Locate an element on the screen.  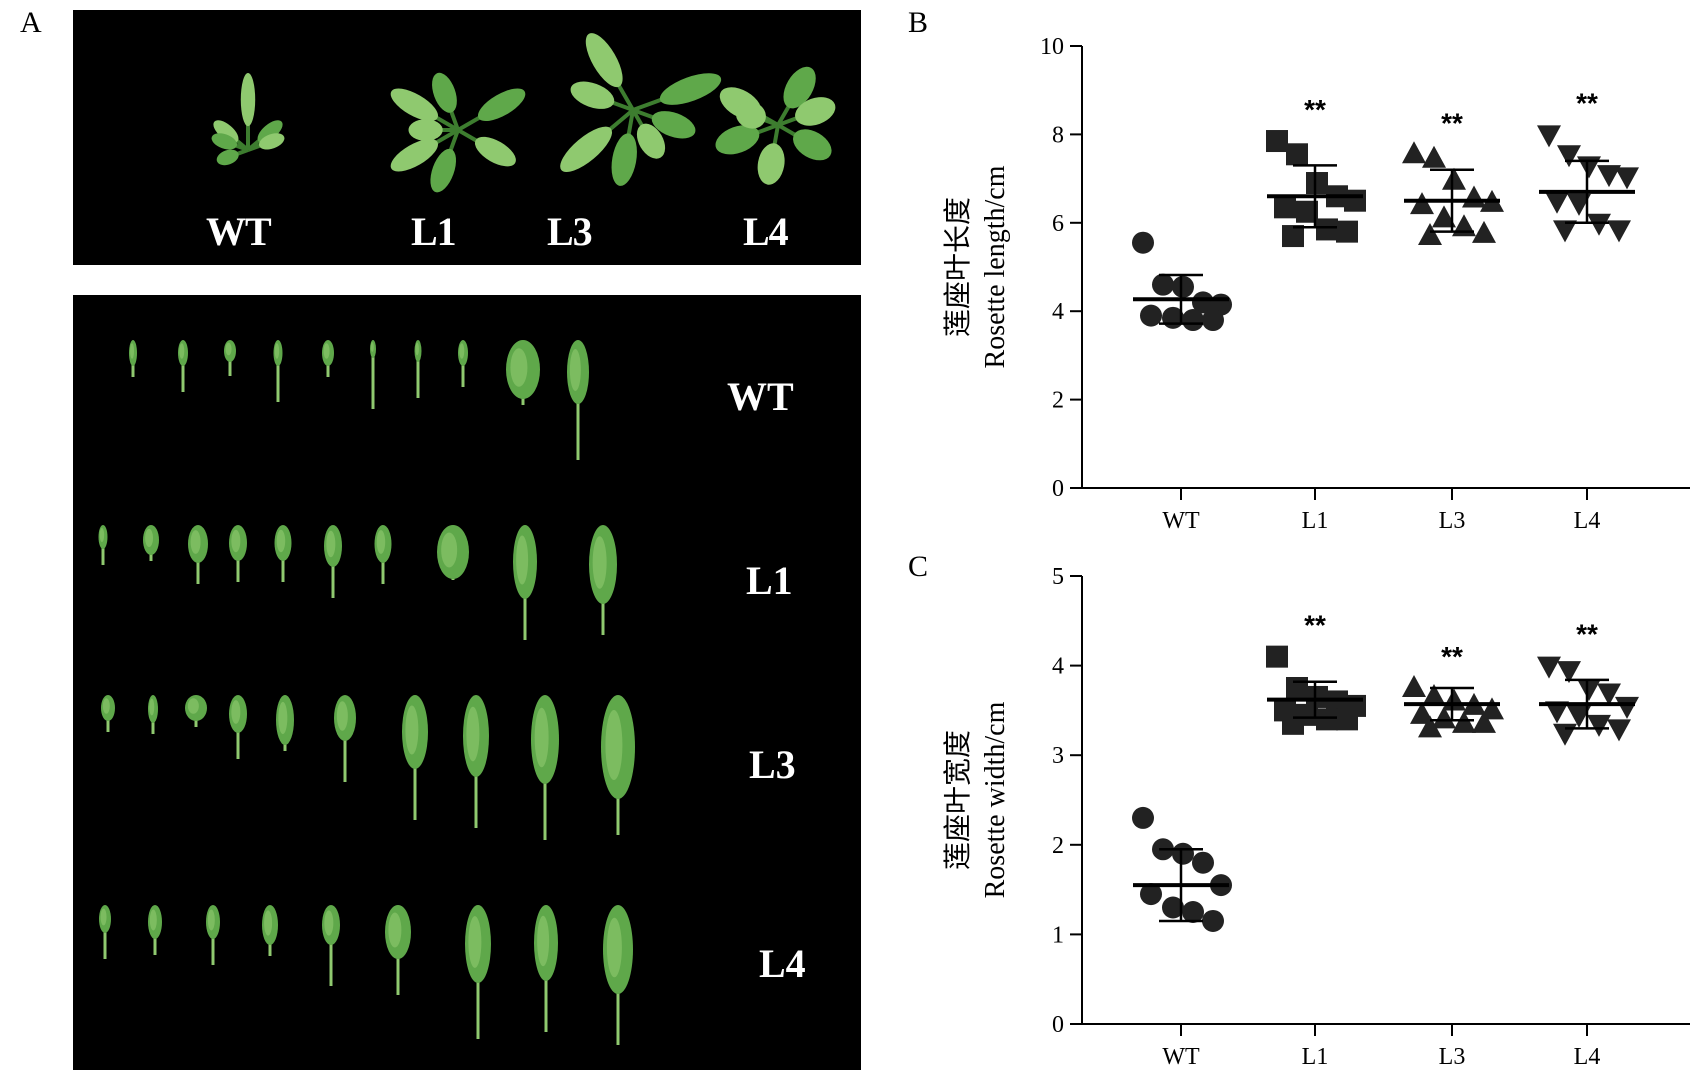
plant-wt is located at coordinates (248, 119).